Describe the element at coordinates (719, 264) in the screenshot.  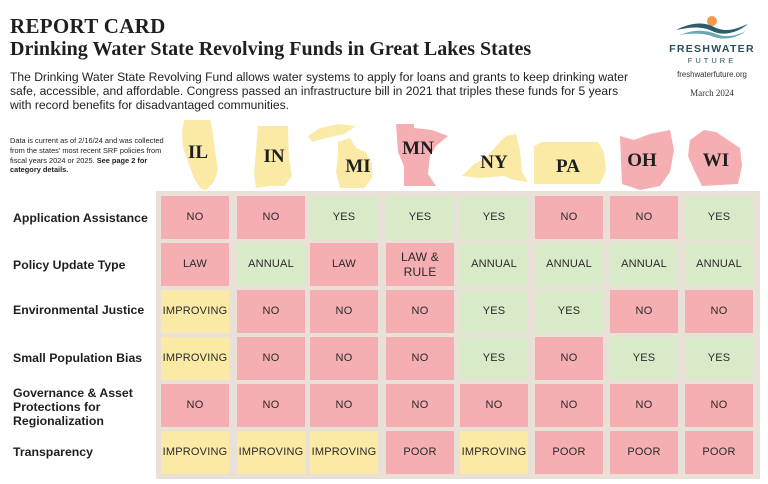
I see `grade-cell-wi-row-2: ANNUAL` at that location.